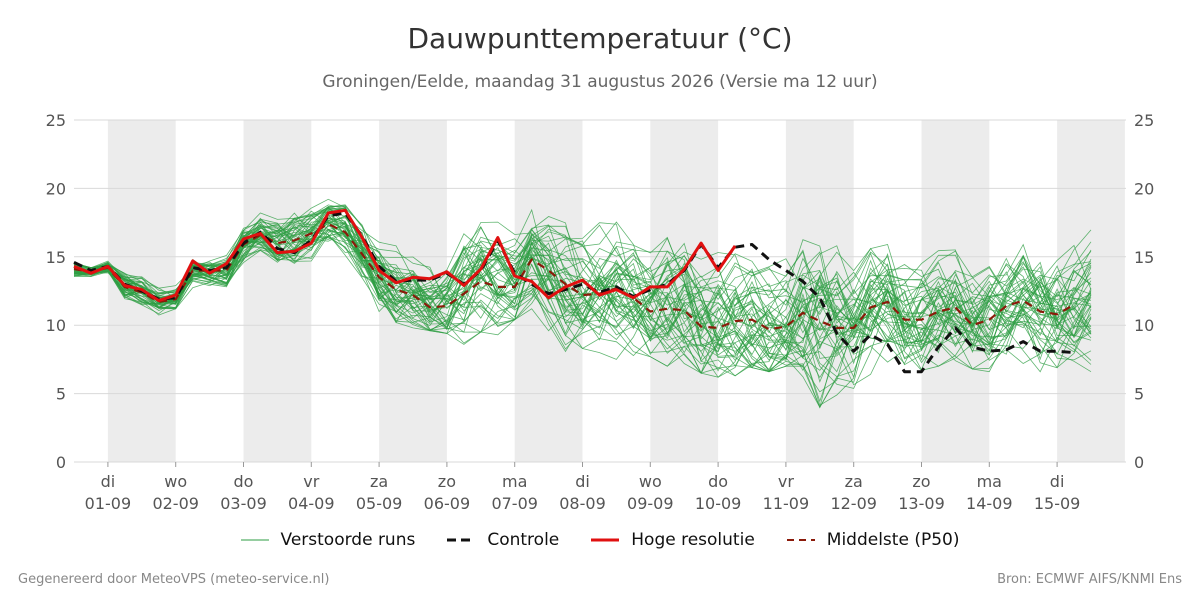 The image size is (1200, 600). What do you see at coordinates (600, 38) in the screenshot?
I see `chart-title: Dauwpunttemperatuur (°C)` at bounding box center [600, 38].